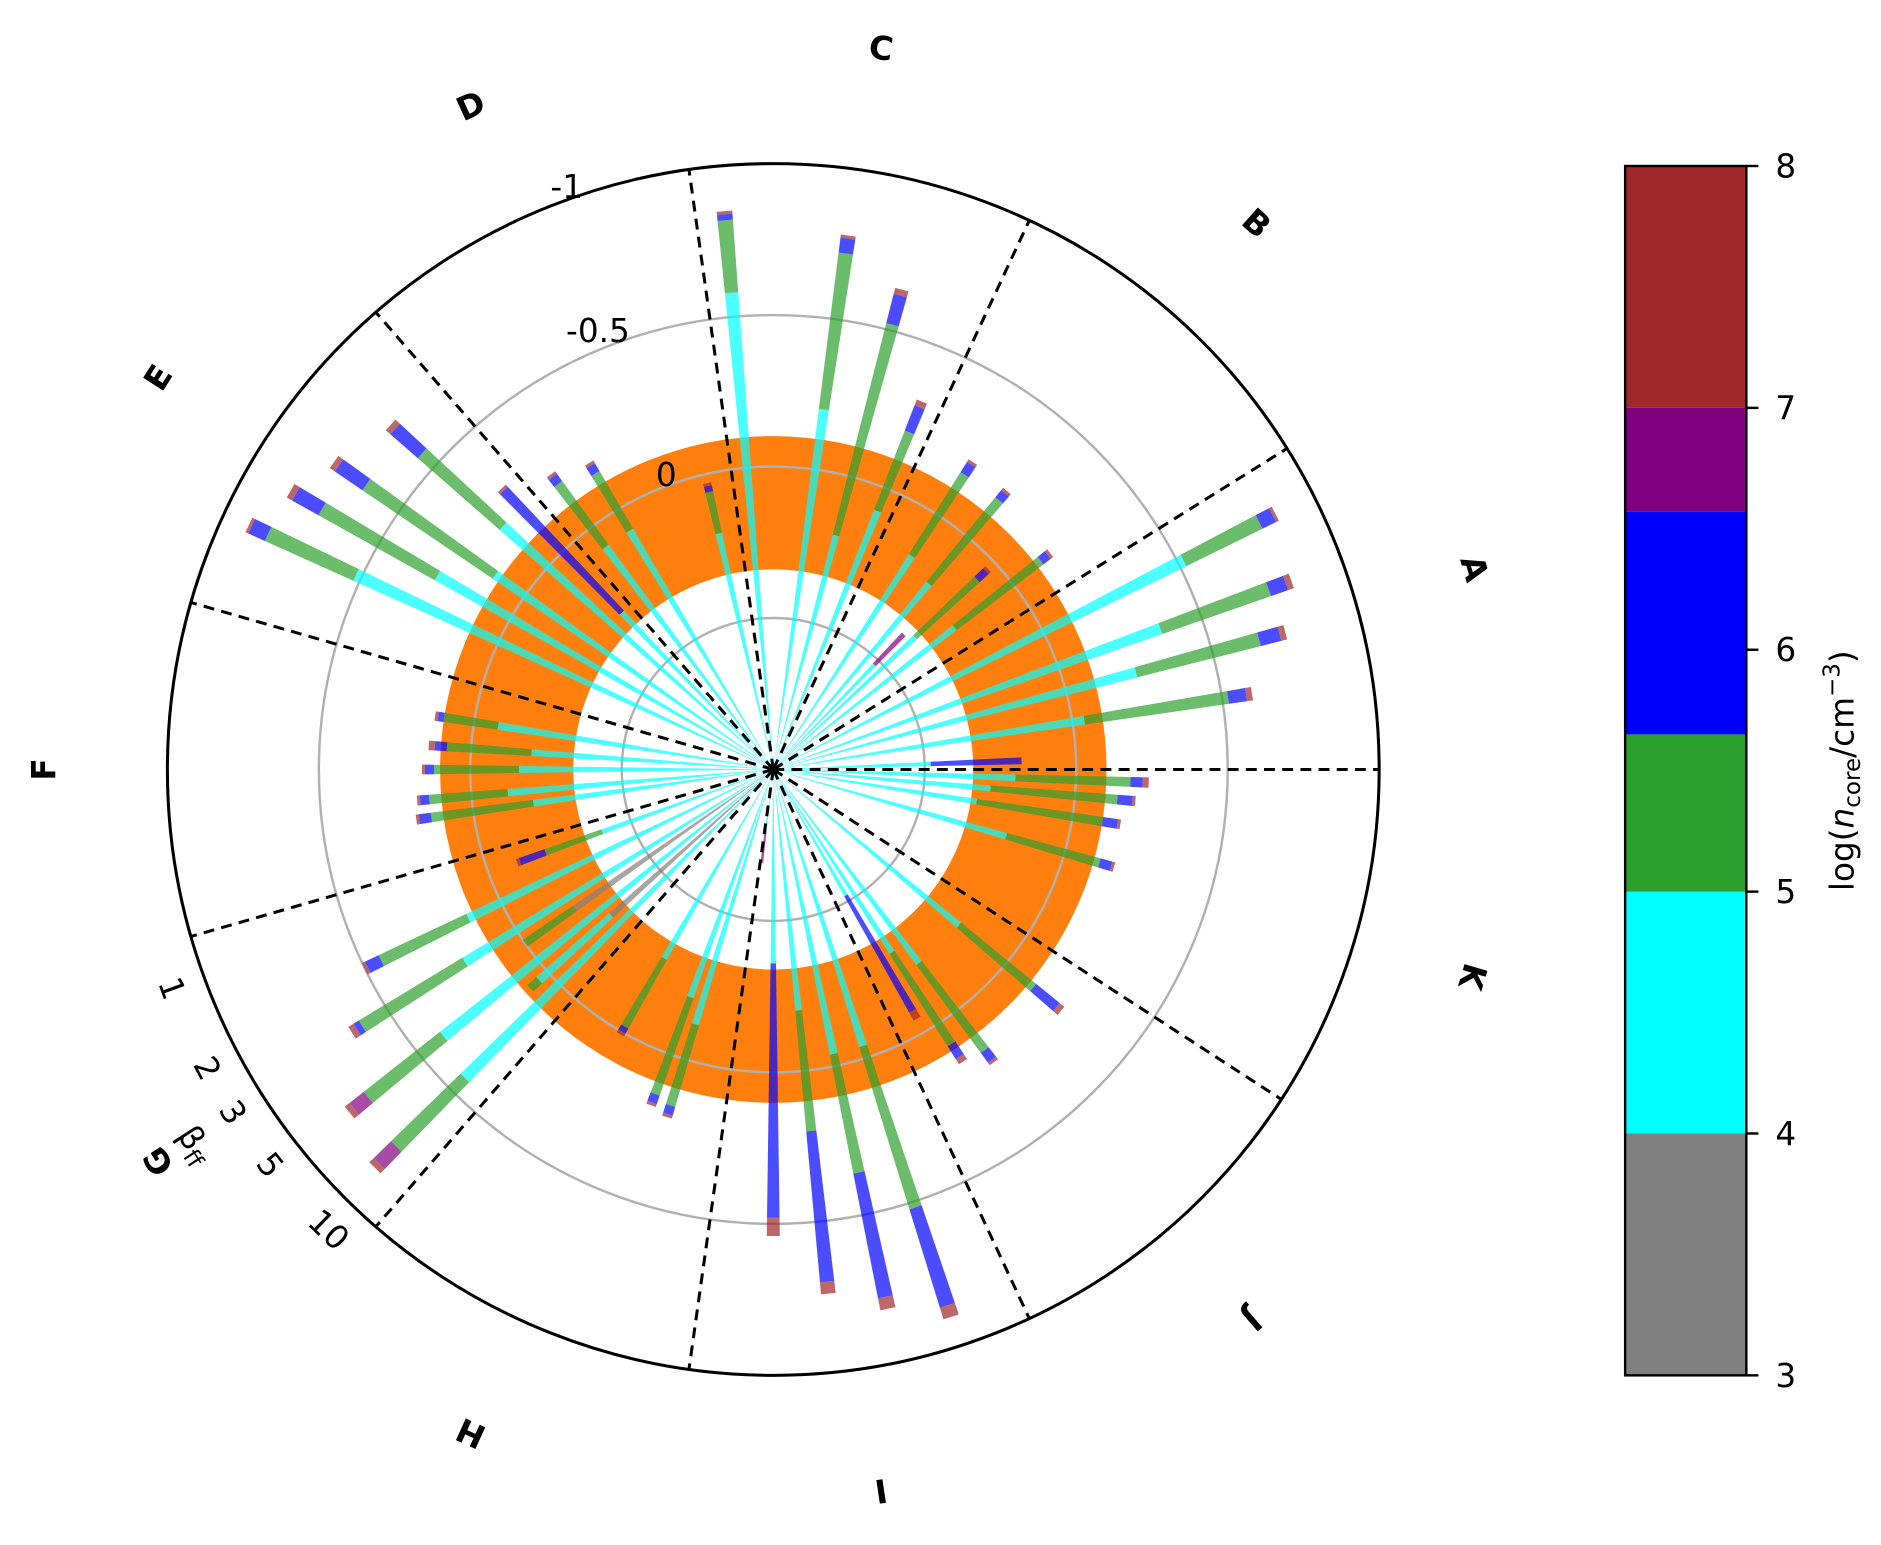  I want to click on r-tick-label: -0.5, so click(598, 331).